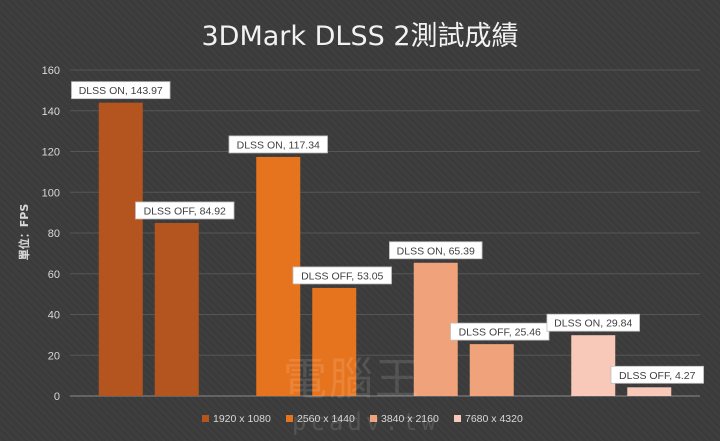 Image resolution: width=720 pixels, height=441 pixels. I want to click on data-label-text: DLSS OFF, 53.05, so click(342, 276).